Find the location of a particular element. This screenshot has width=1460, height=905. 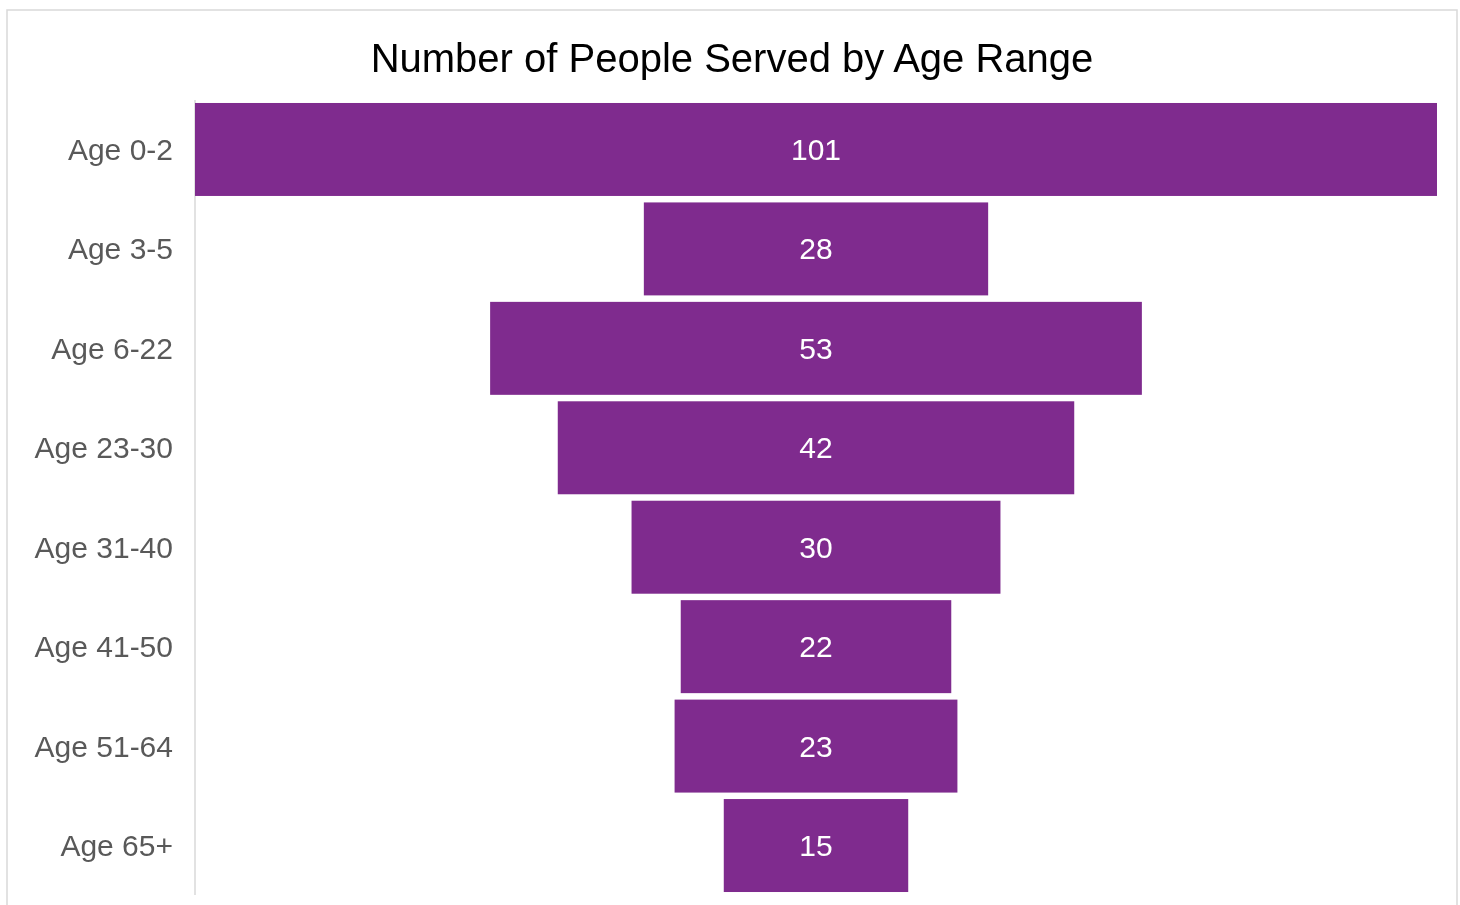

category-label: Age 0-2 is located at coordinates (120, 149).